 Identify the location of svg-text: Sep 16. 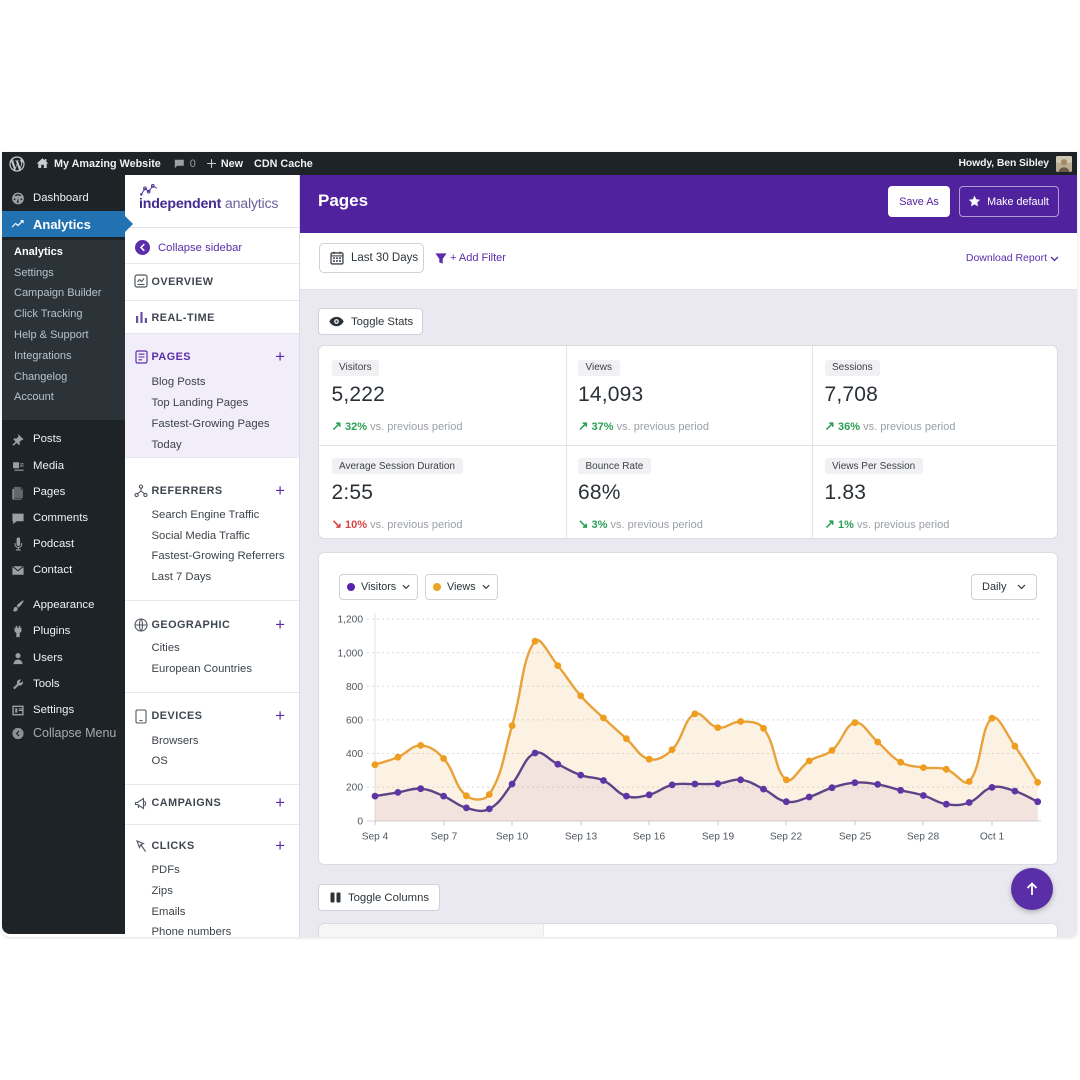
(649, 837).